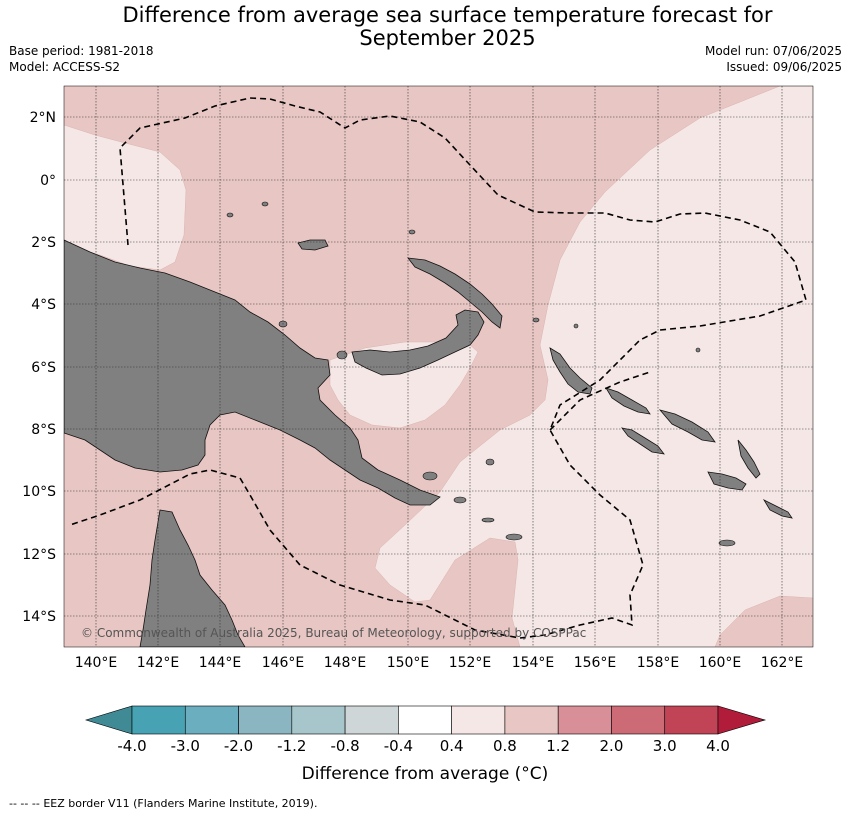 The height and width of the screenshot is (816, 850). Describe the element at coordinates (43, 368) in the screenshot. I see `lat-label: 6°S` at that location.